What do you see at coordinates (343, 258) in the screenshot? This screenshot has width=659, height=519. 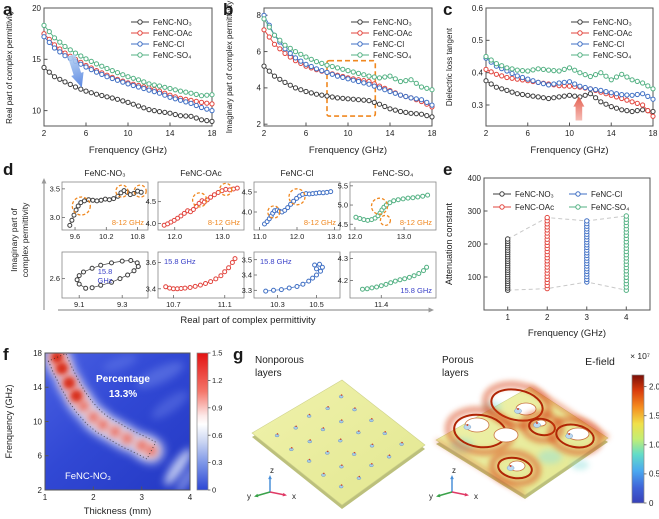 I see `svg-text: 4.3` at bounding box center [343, 258].